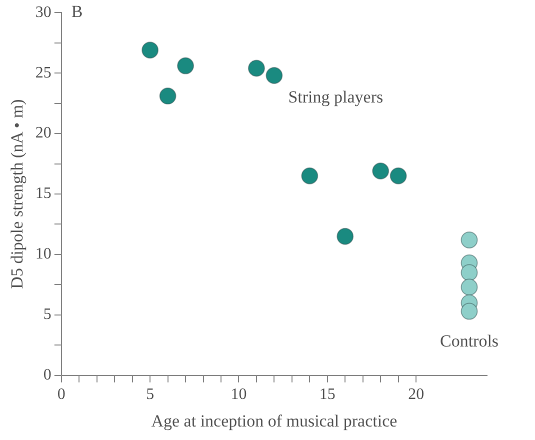 The image size is (535, 440). I want to click on x-tick-label: 15, so click(327, 395).